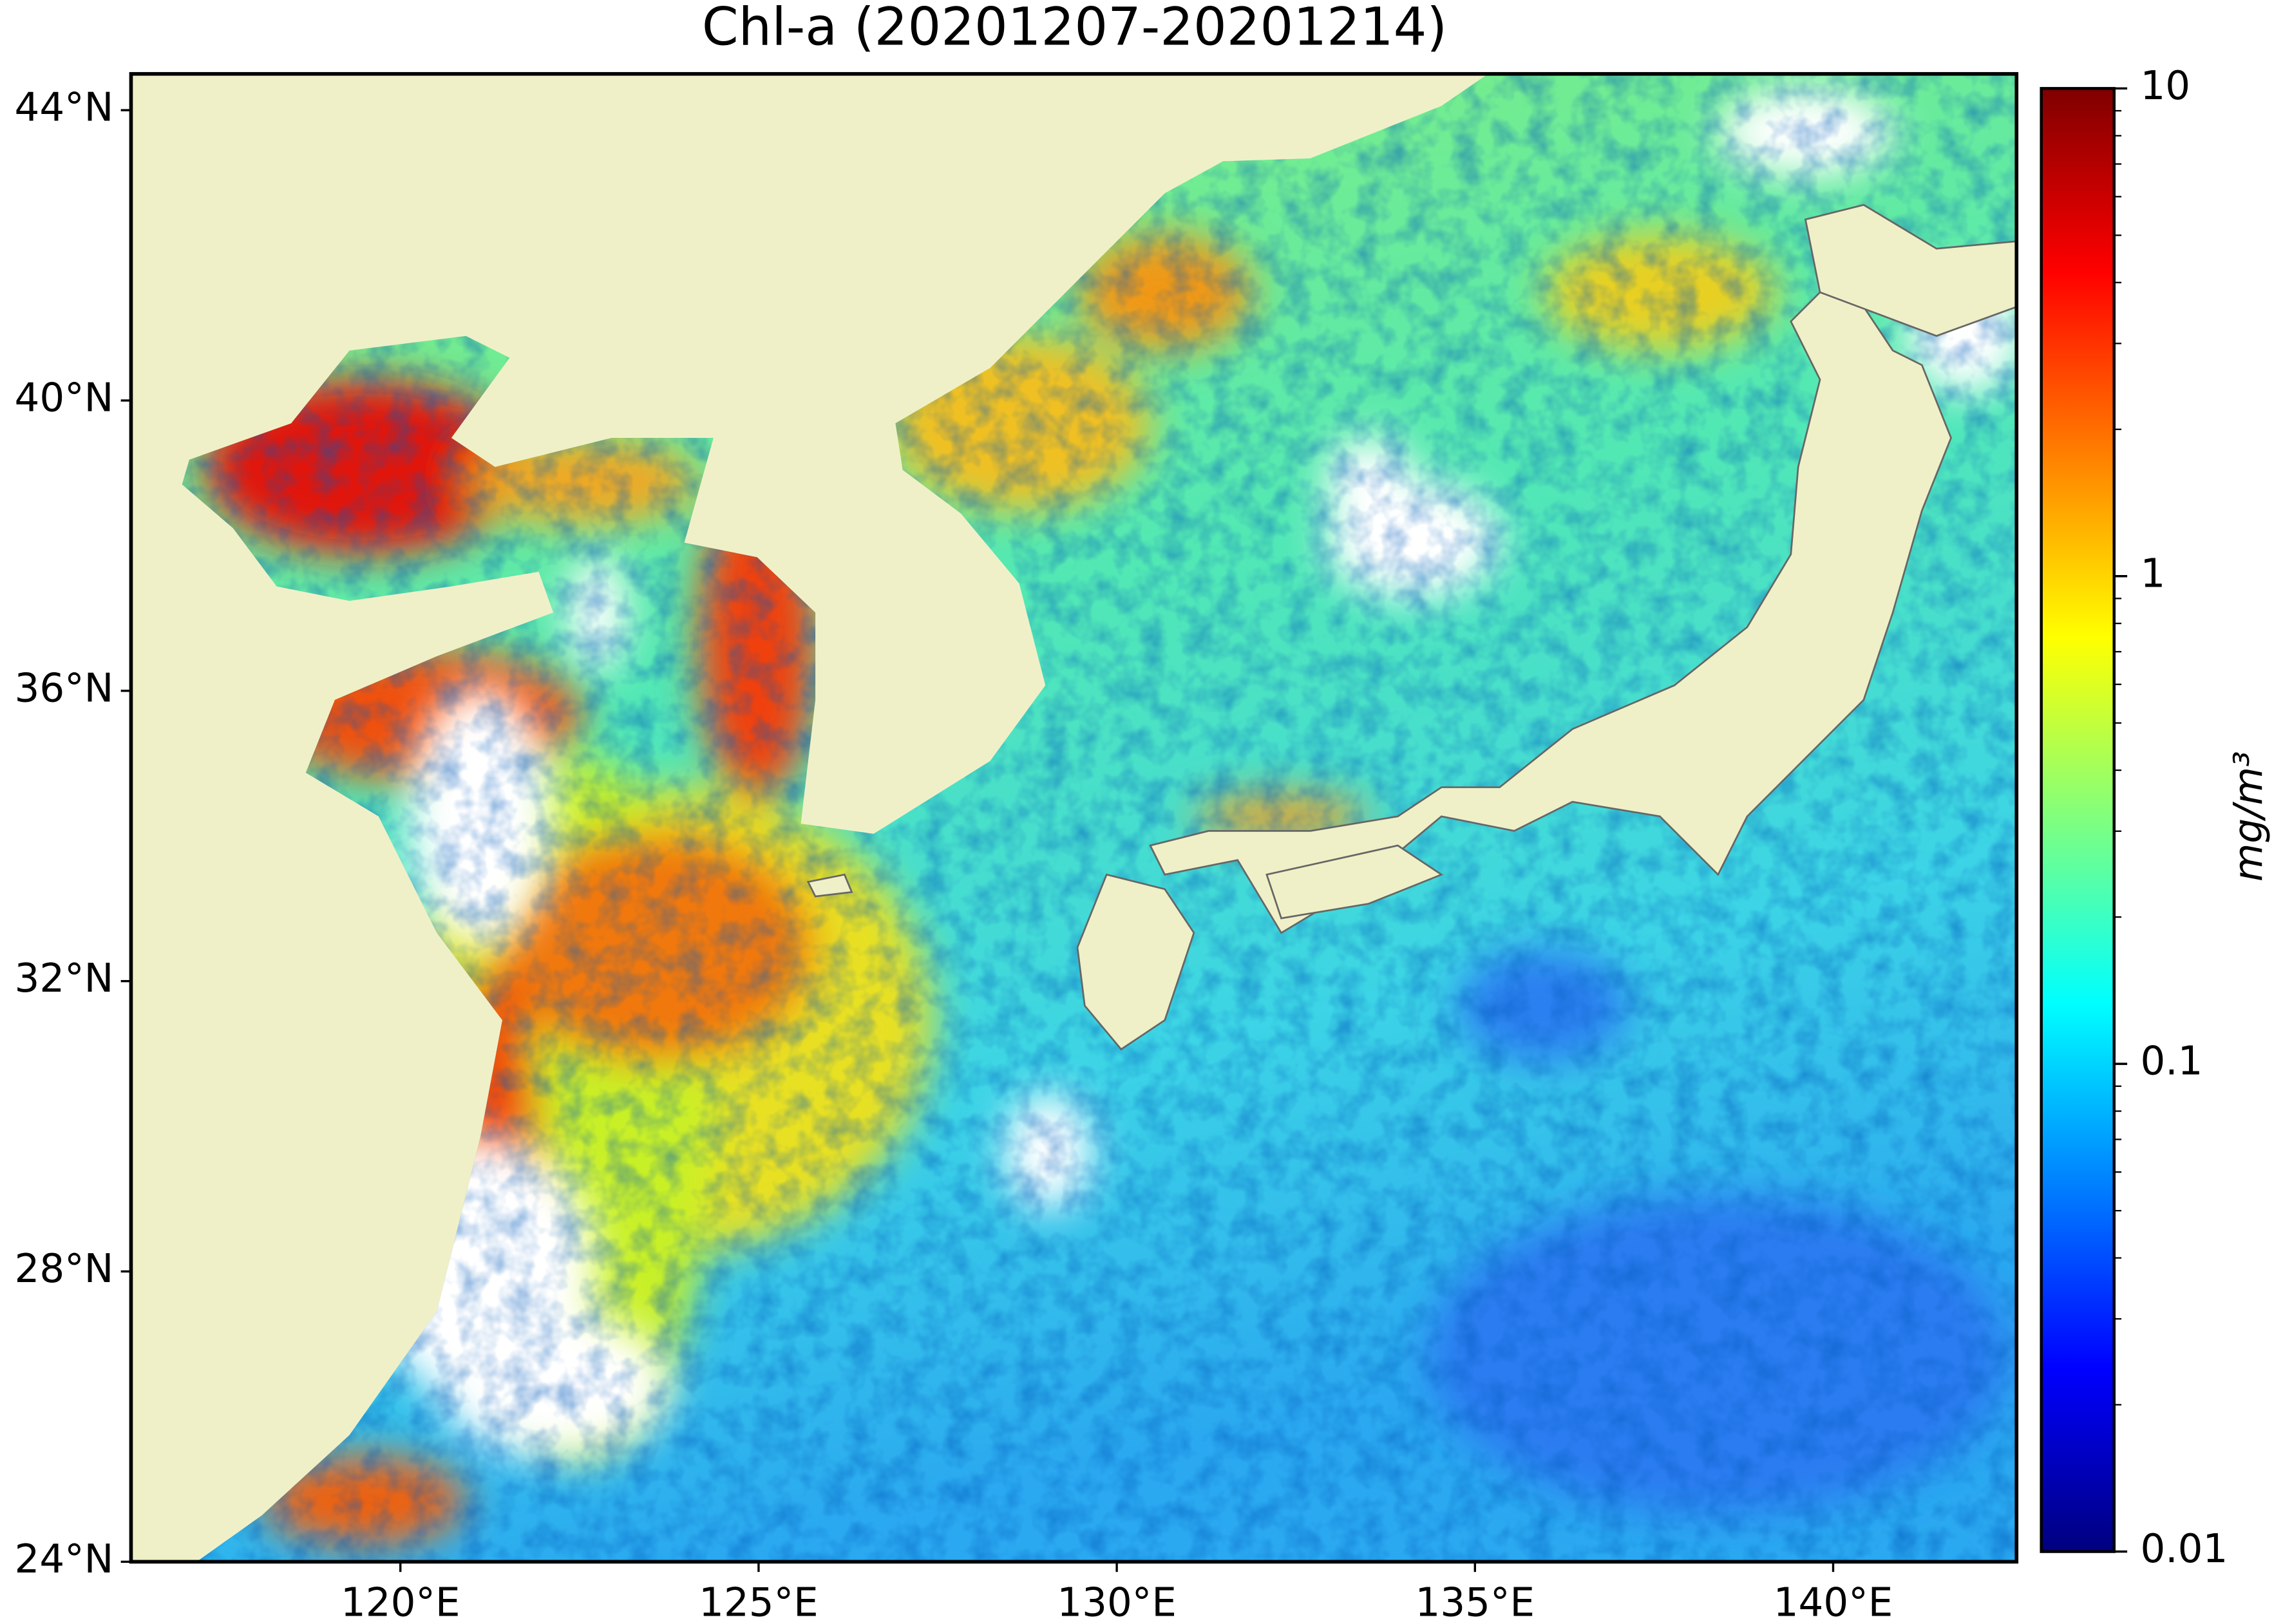 This screenshot has height=1624, width=2283. I want to click on colorbar-tick-label: 1, so click(2152, 574).